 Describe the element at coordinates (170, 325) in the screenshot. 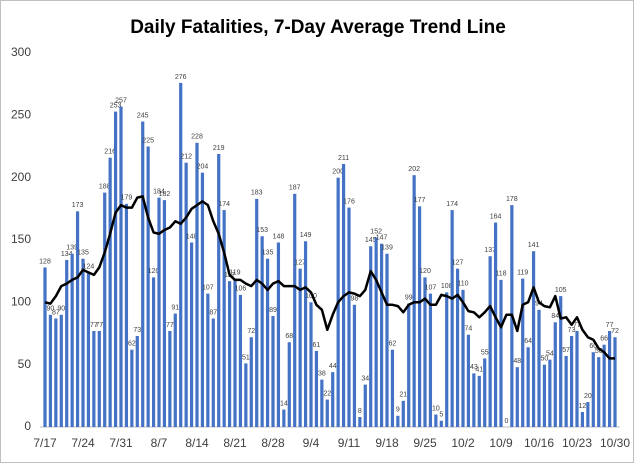

I see `value-label: 77` at that location.